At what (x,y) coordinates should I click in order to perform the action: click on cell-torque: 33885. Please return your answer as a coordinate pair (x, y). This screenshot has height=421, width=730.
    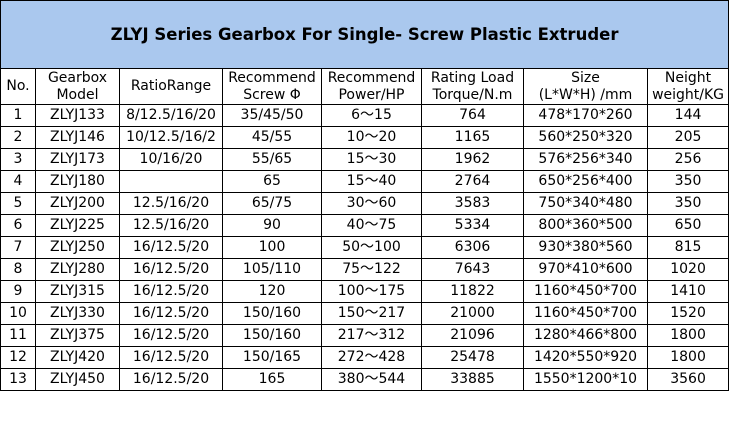
    Looking at the image, I should click on (472, 379).